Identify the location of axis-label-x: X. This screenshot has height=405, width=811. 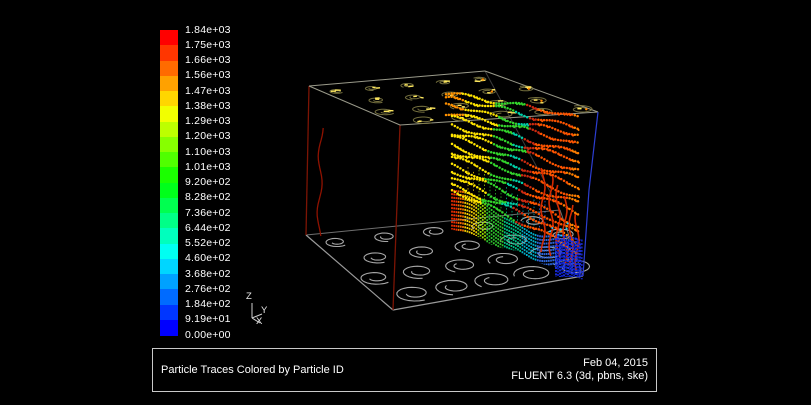
(259, 321).